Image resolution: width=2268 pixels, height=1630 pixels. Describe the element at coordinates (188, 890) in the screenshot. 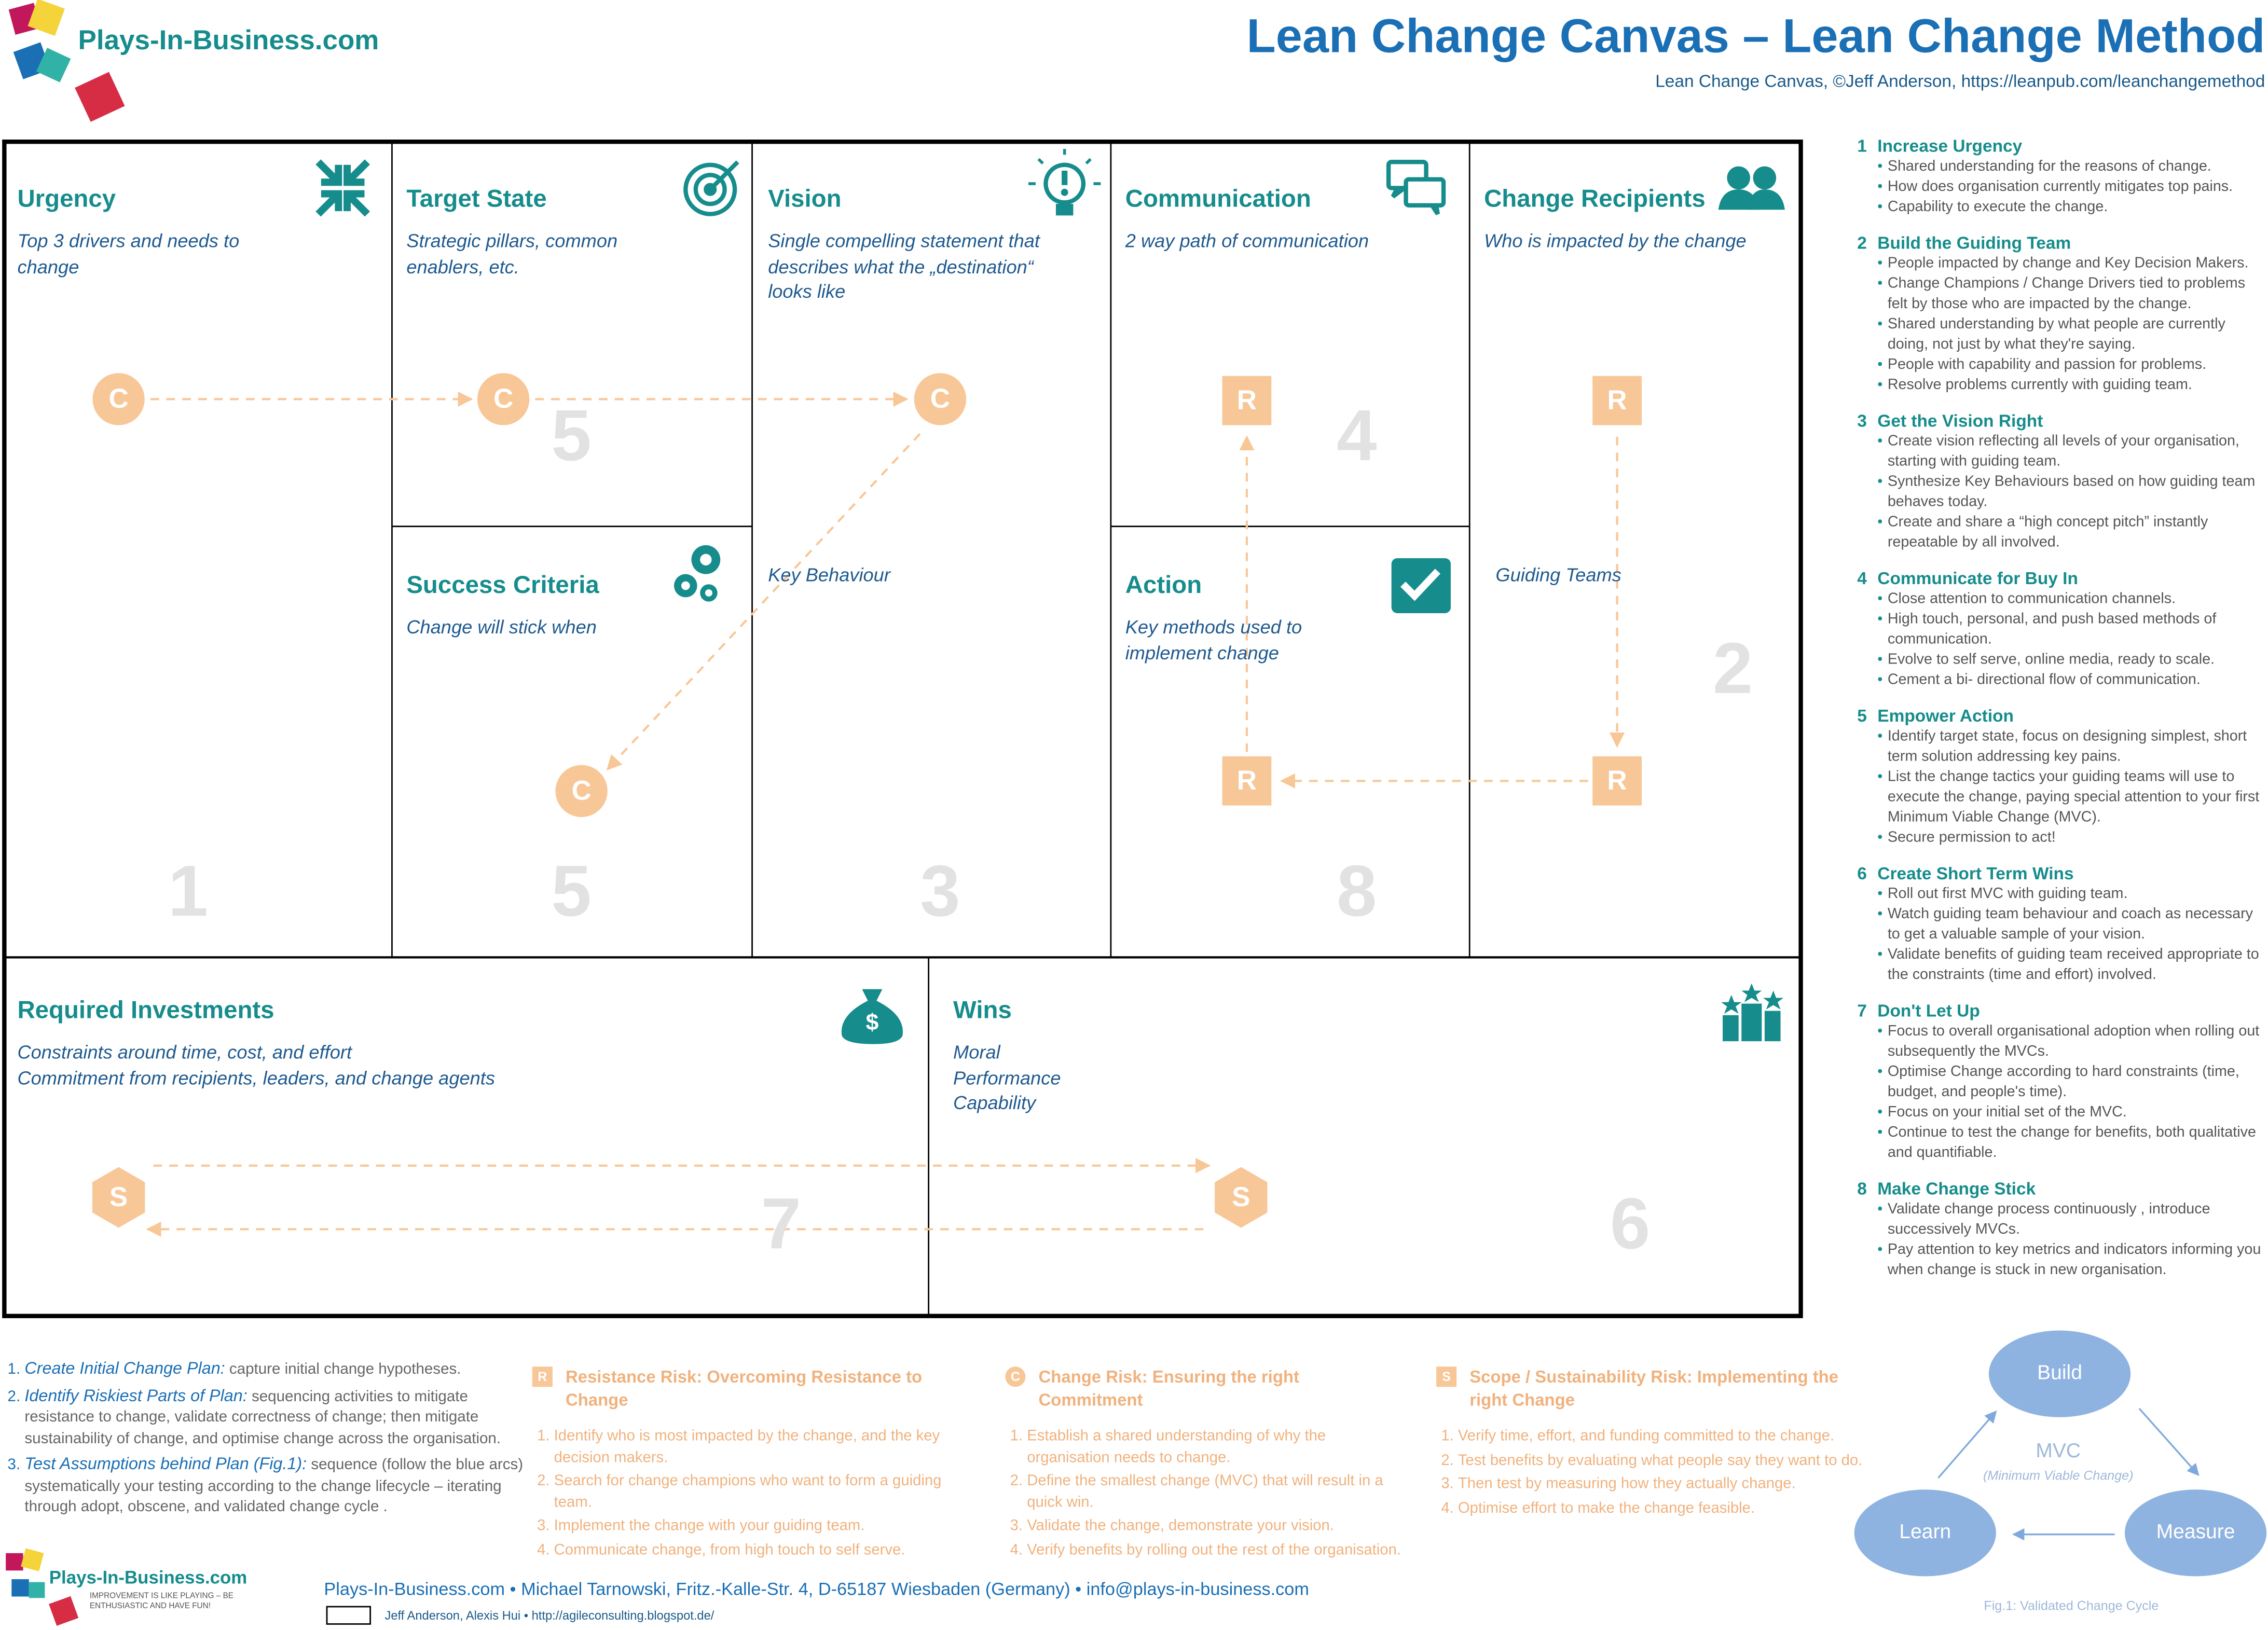

I see `box-number: 1` at that location.